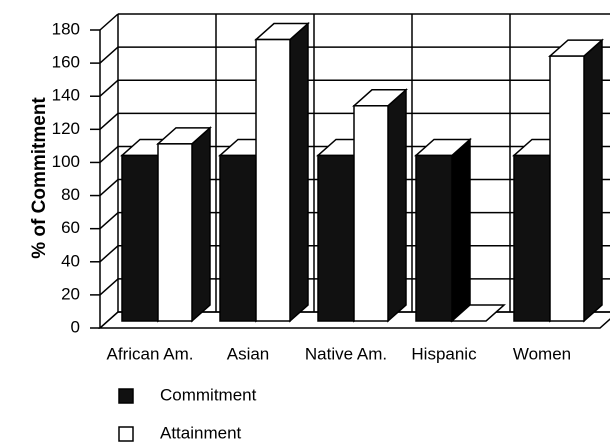  Describe the element at coordinates (70, 227) in the screenshot. I see `y-tick-label: 60` at that location.